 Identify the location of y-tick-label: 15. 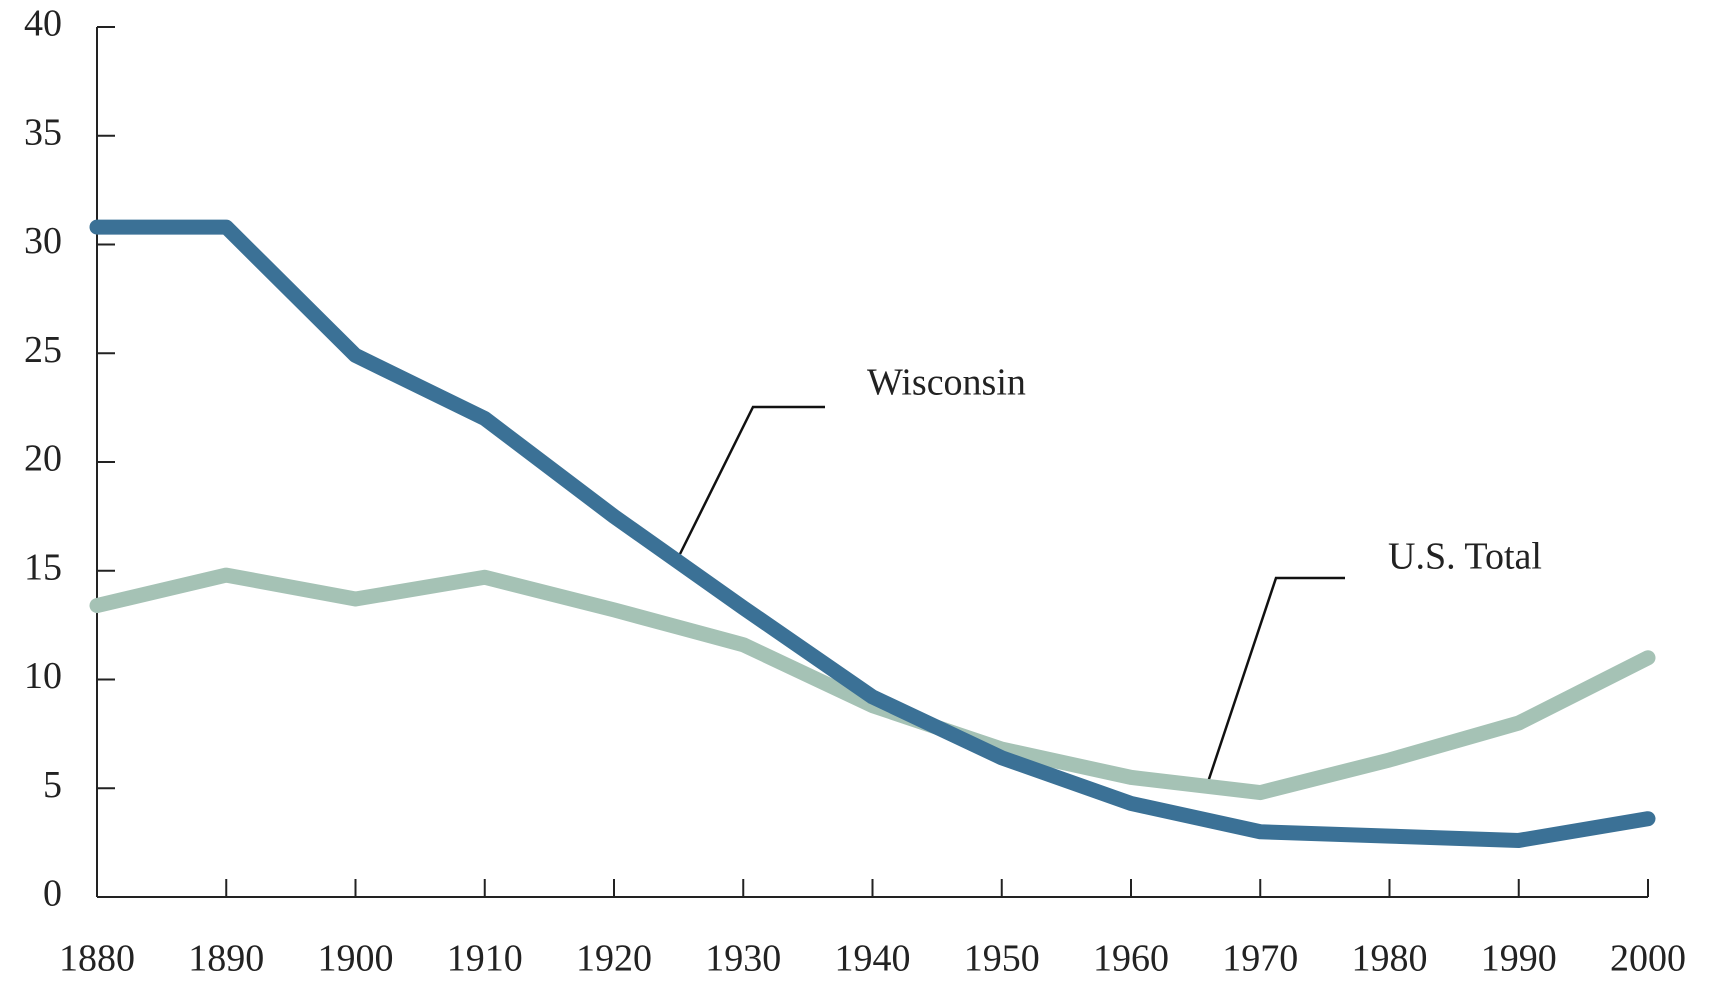
(43, 567).